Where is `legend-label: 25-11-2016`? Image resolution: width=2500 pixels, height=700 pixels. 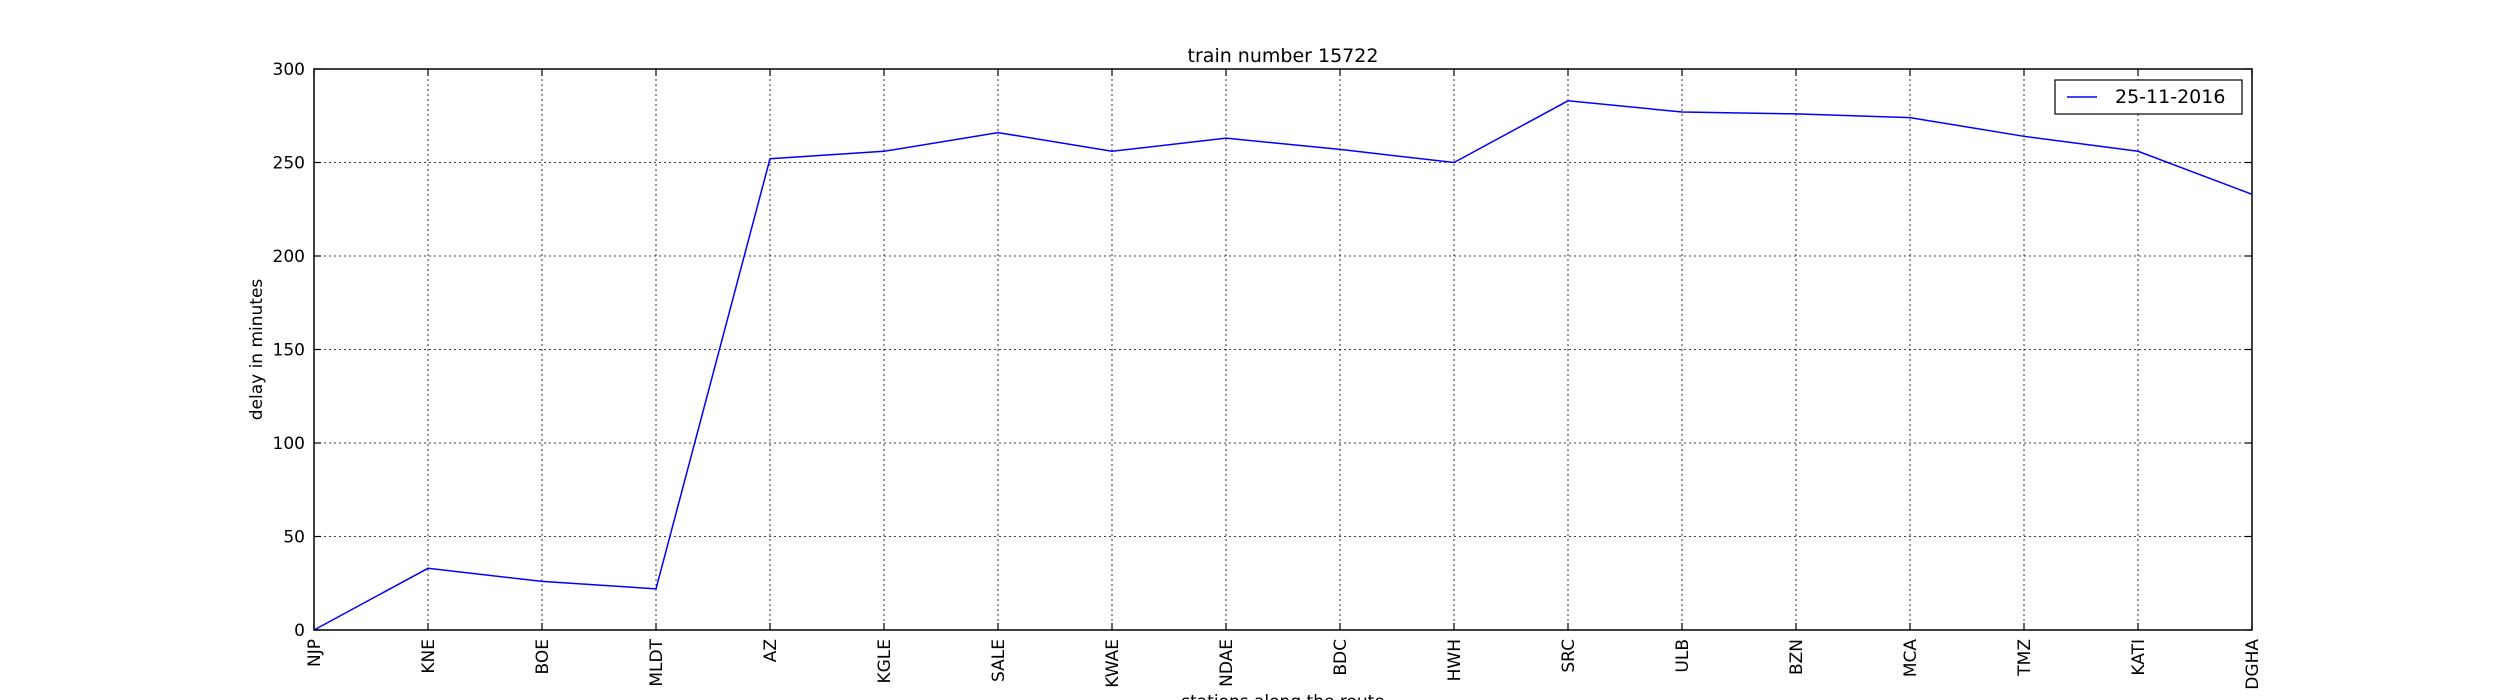
legend-label: 25-11-2016 is located at coordinates (2170, 97).